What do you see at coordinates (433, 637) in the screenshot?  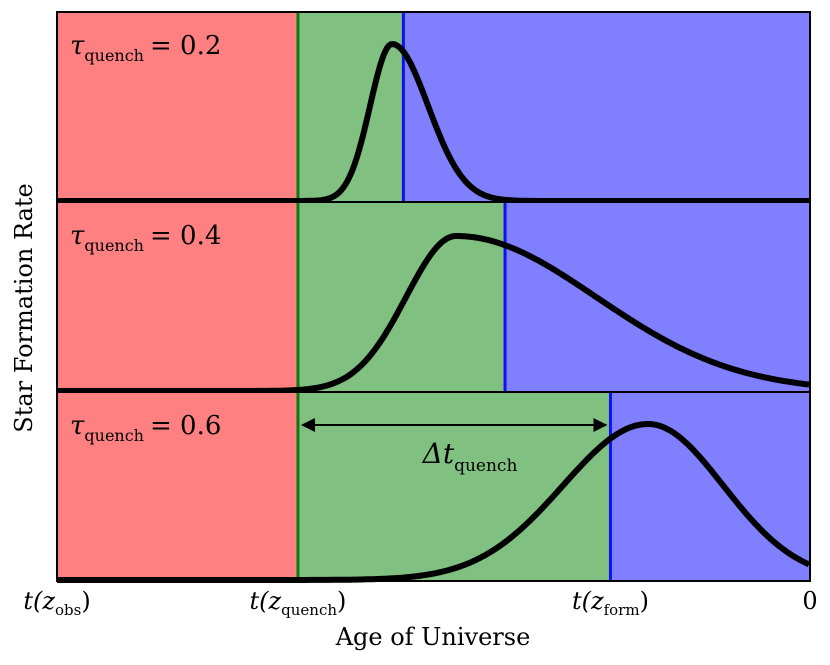 I see `x-axis-label: Age of Universe` at bounding box center [433, 637].